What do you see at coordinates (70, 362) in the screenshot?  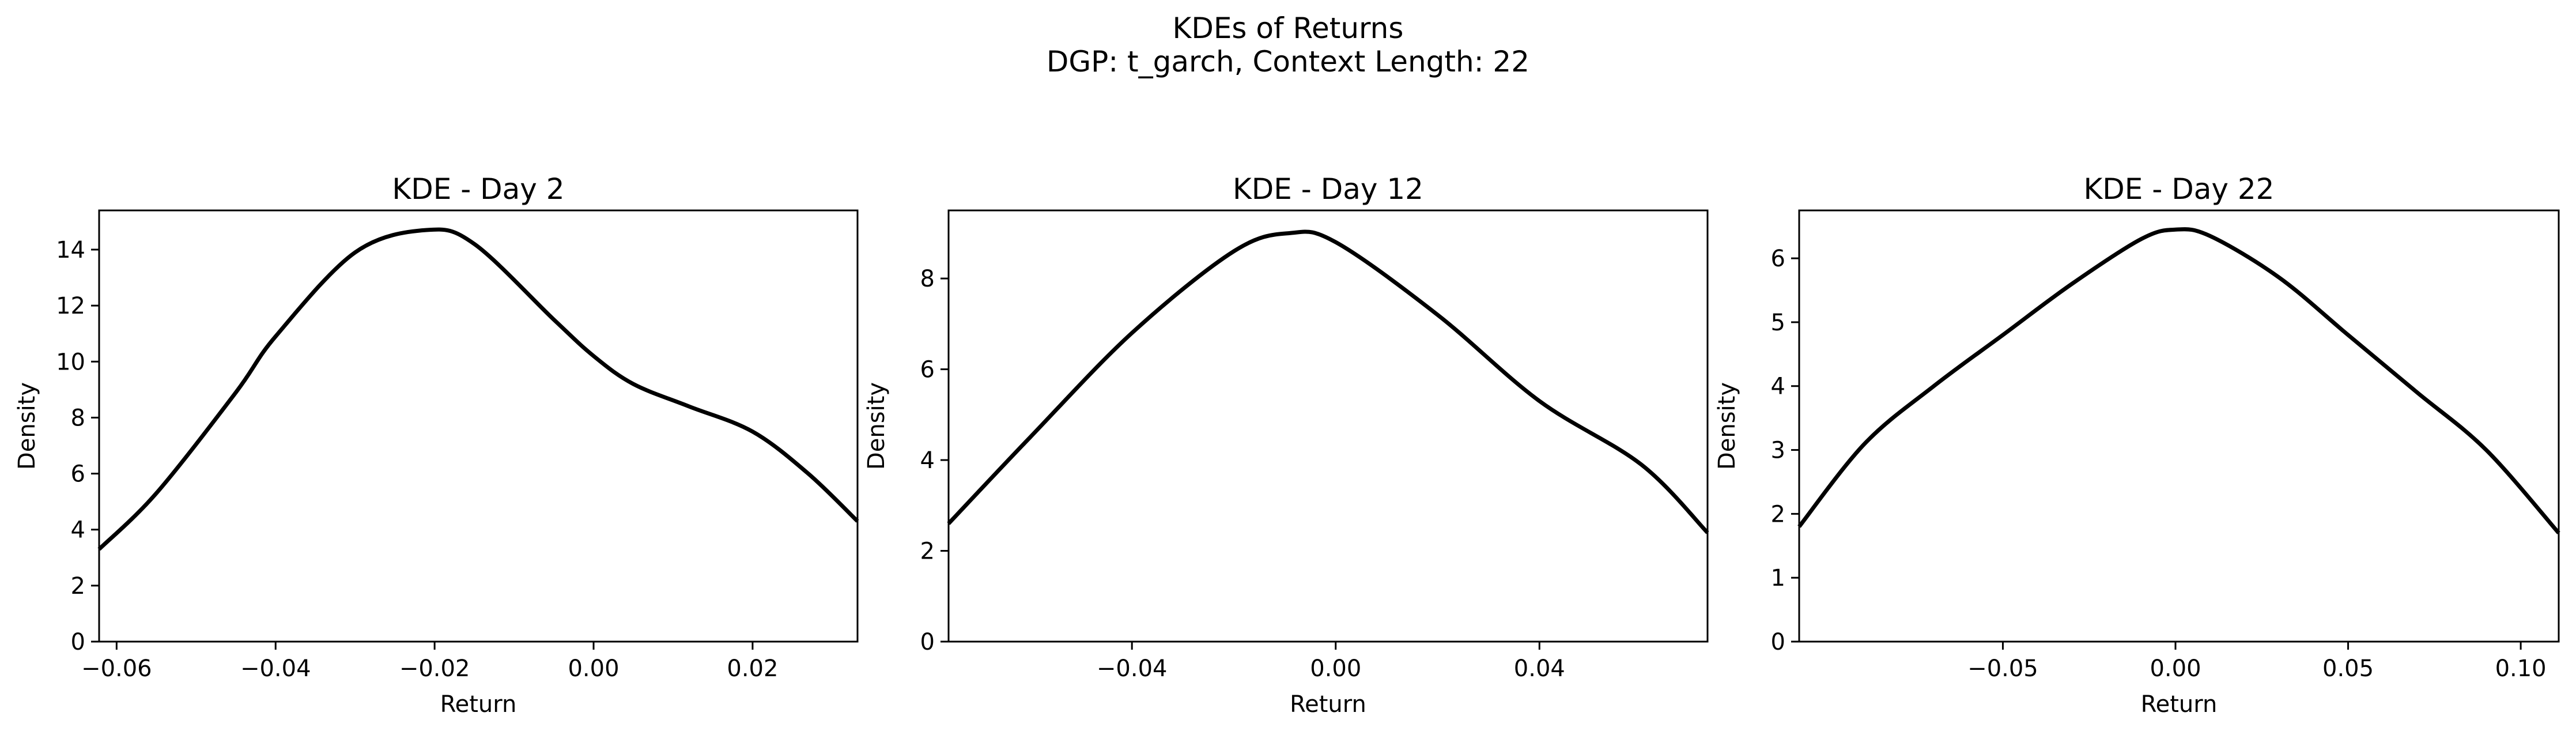 I see `y-tick-label: 10` at bounding box center [70, 362].